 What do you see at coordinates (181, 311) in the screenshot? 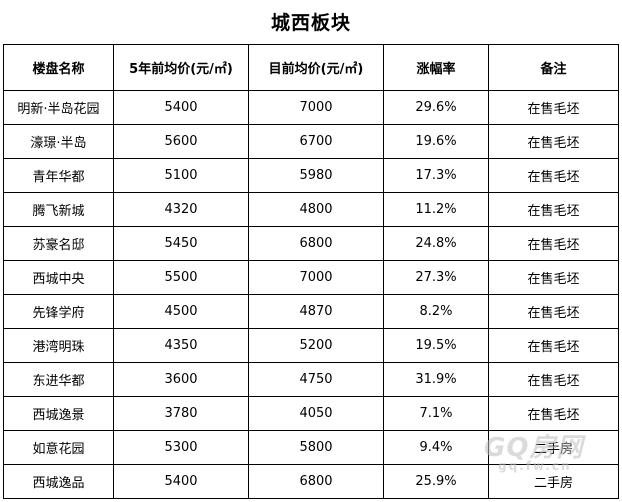
I see `cell-price-5y: 4500` at bounding box center [181, 311].